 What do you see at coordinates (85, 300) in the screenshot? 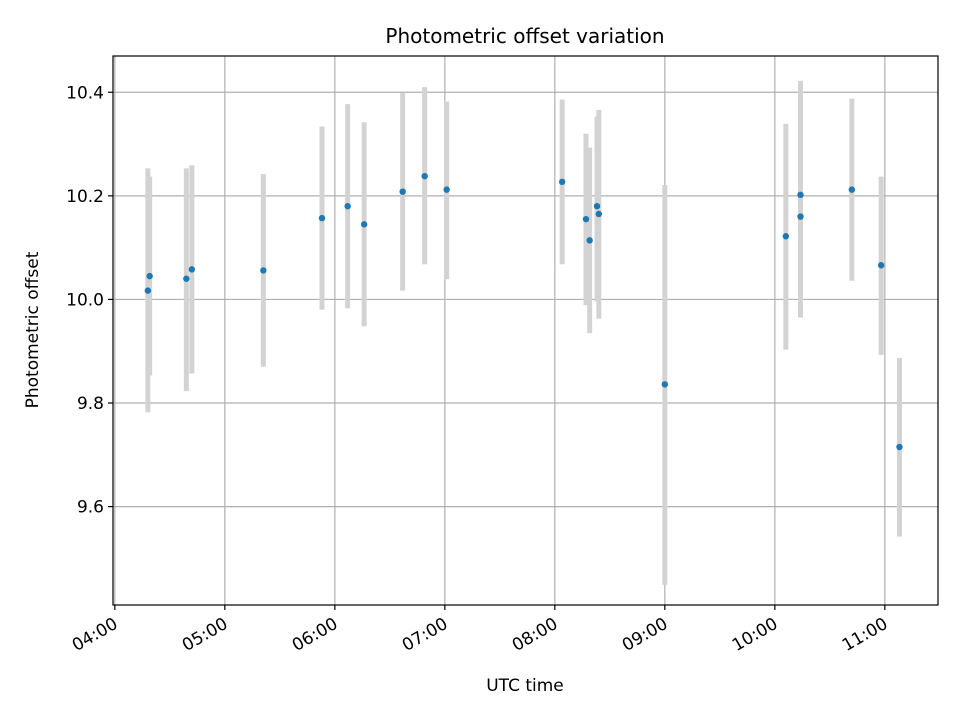
I see `y-tick-label: 10.0` at bounding box center [85, 300].